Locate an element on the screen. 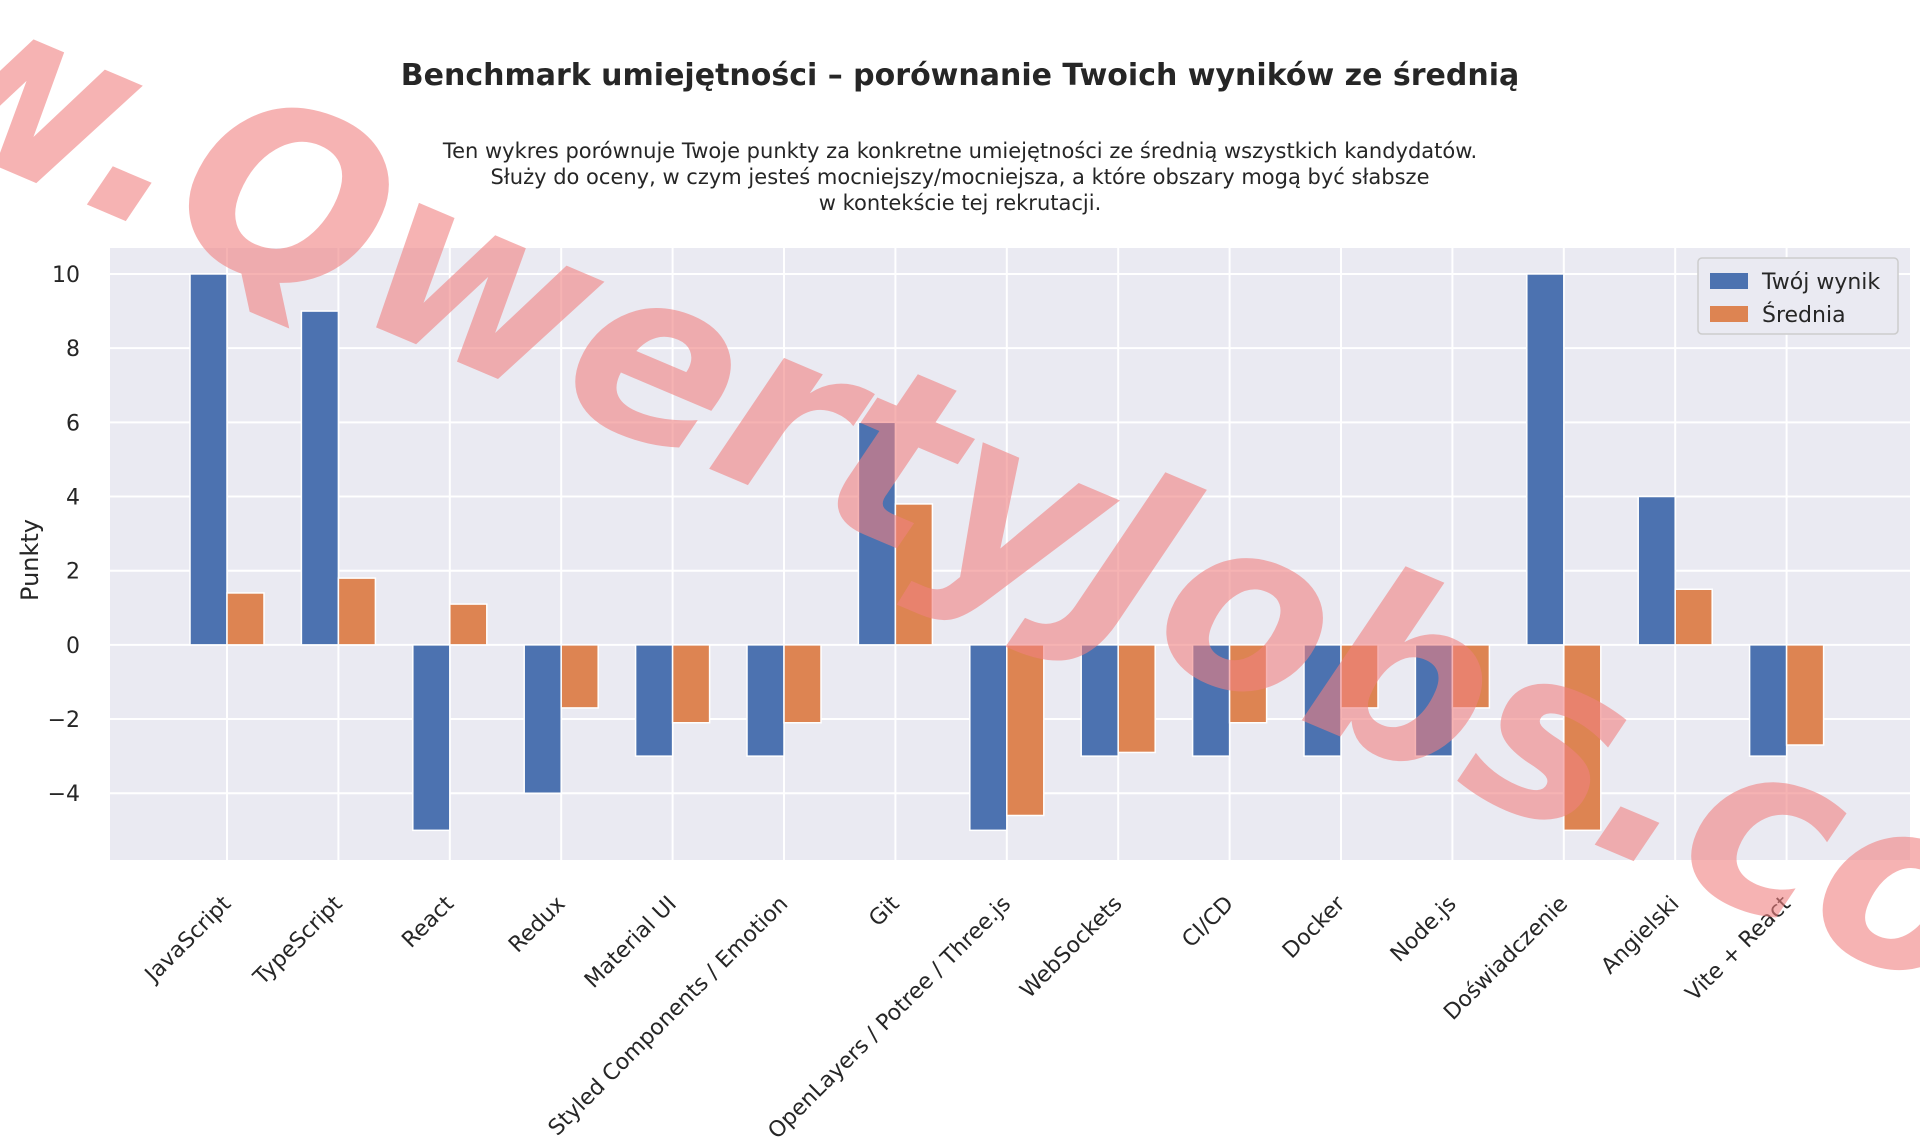 The height and width of the screenshot is (1146, 1920). y-tick-label: −4 is located at coordinates (64, 794).